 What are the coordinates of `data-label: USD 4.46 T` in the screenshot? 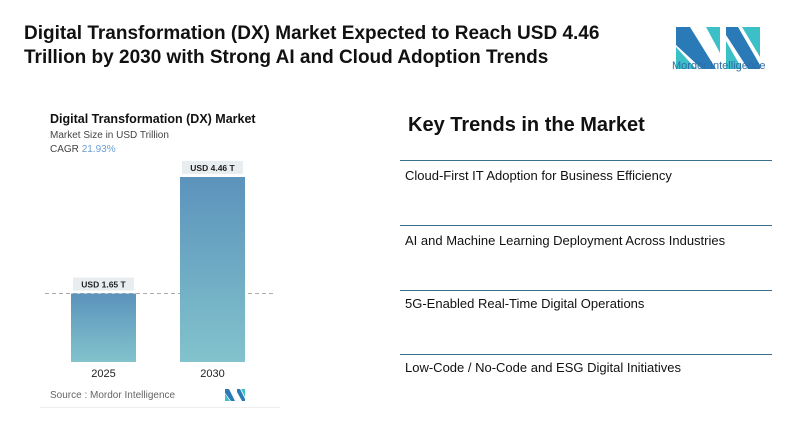 It's located at (212, 168).